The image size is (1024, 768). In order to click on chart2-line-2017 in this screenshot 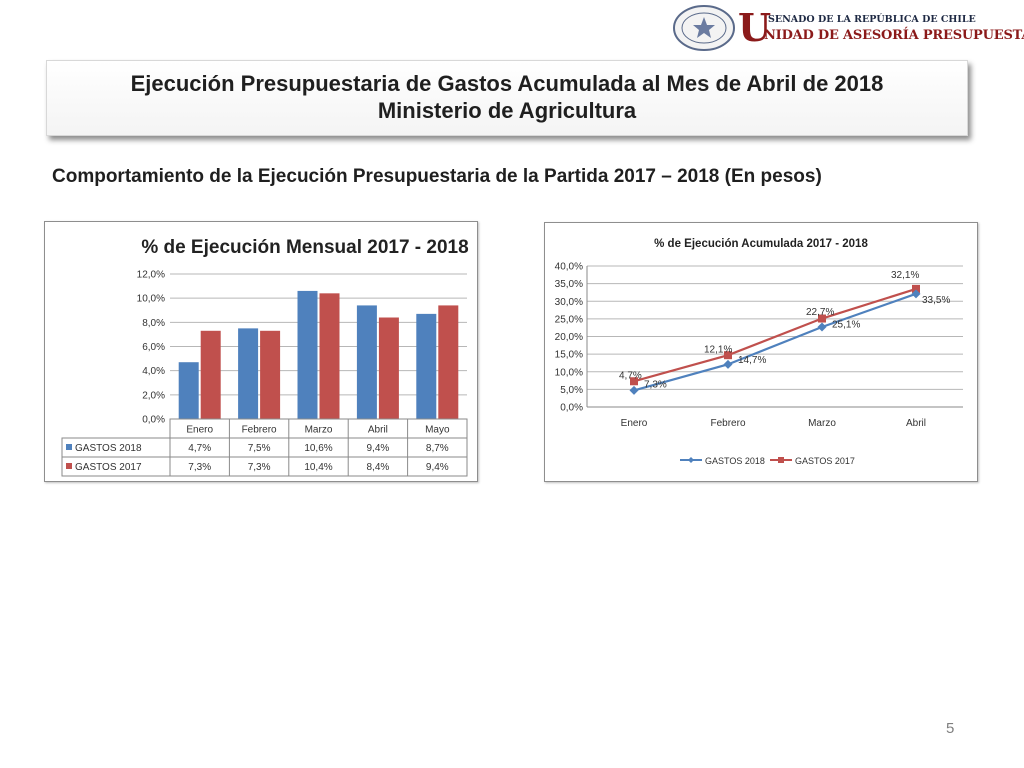, I will do `click(775, 335)`.